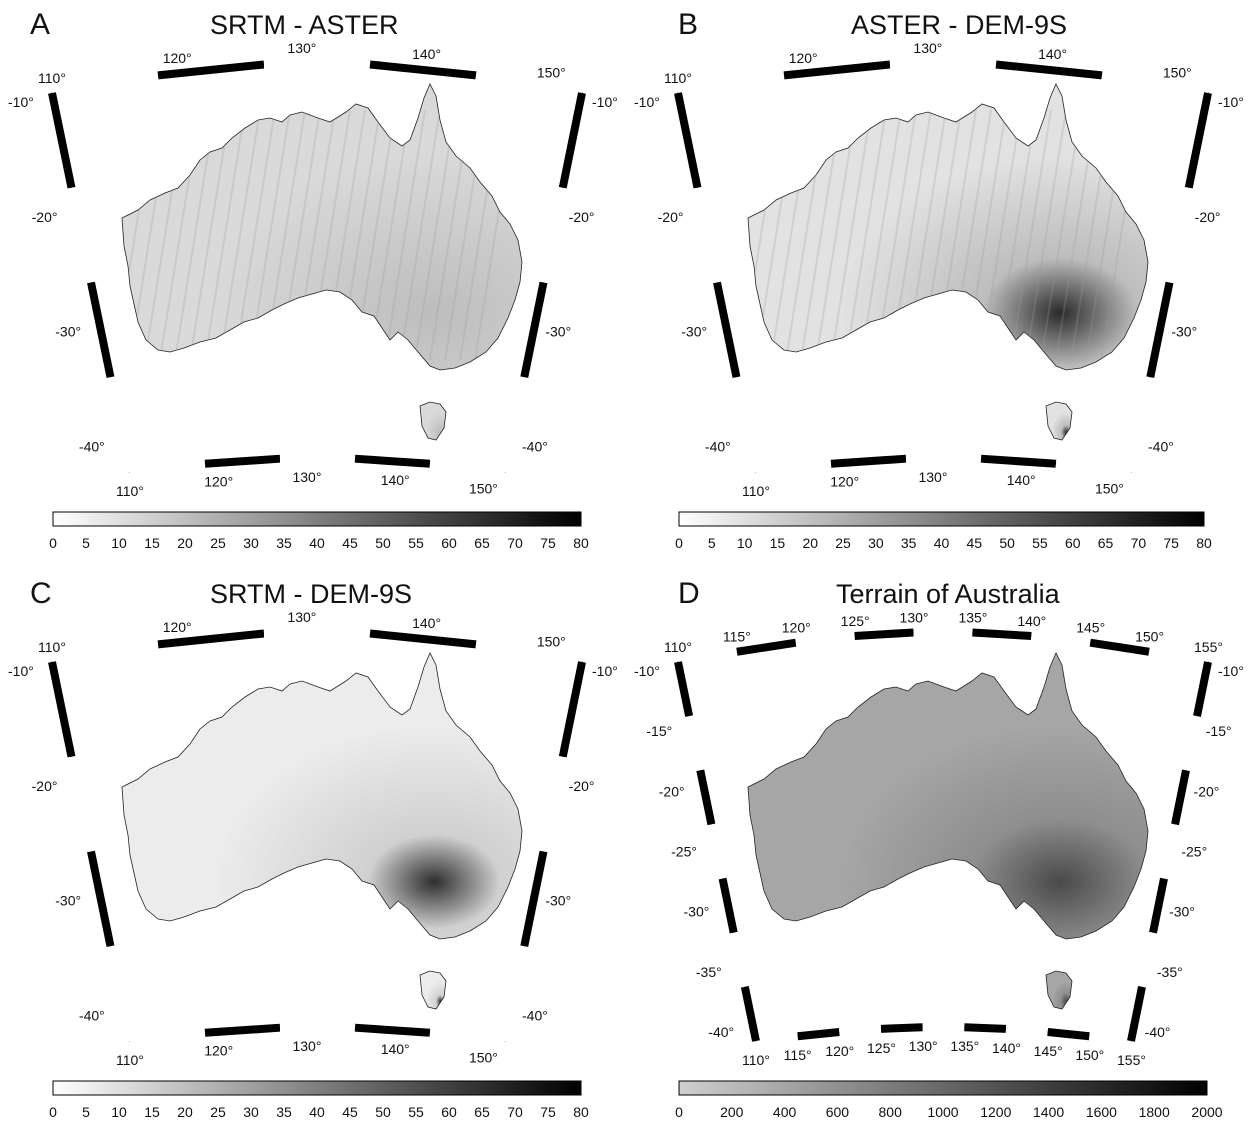  Describe the element at coordinates (732, 1112) in the screenshot. I see `colorbar-tick-label: 200` at that location.